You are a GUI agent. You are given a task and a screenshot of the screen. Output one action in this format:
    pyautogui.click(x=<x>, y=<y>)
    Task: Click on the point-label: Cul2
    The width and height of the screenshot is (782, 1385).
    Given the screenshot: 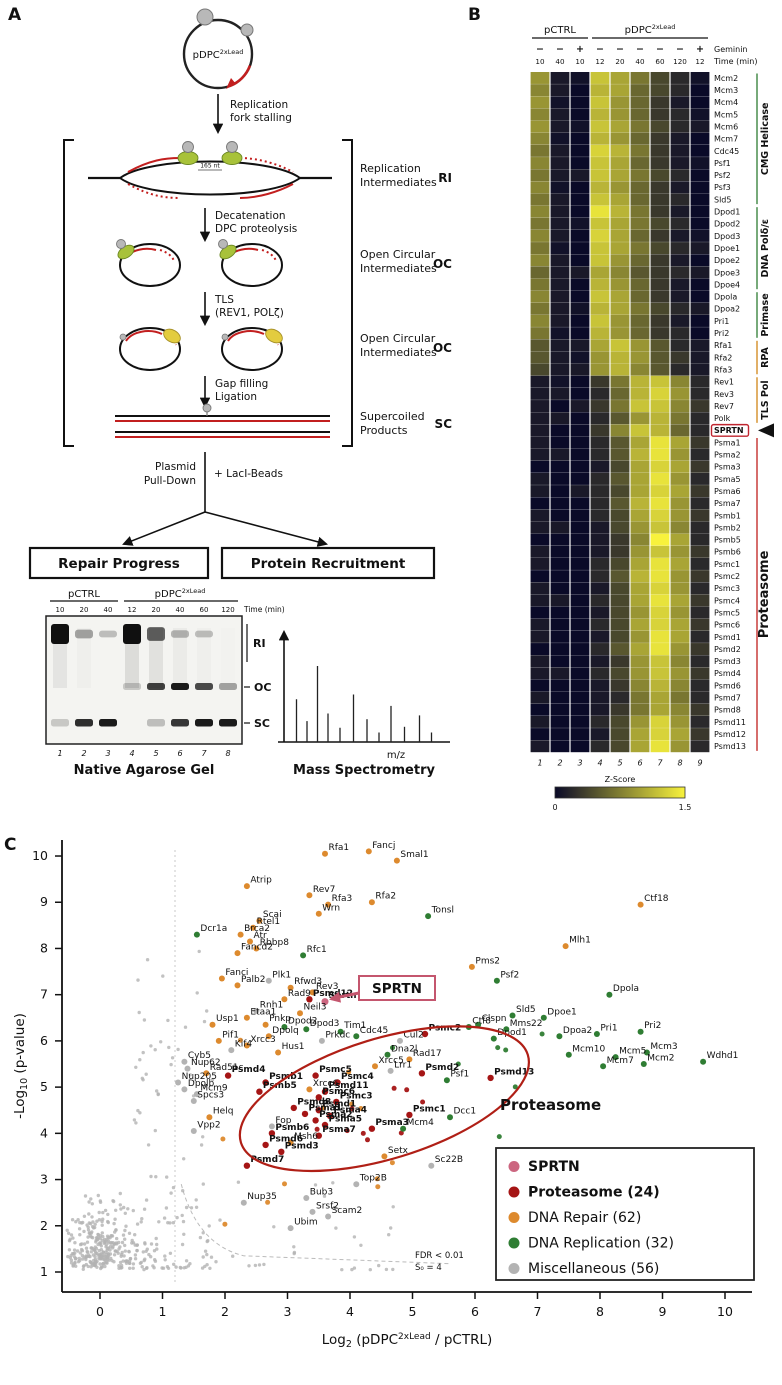 What is the action you would take?
    pyautogui.click(x=414, y=1035)
    